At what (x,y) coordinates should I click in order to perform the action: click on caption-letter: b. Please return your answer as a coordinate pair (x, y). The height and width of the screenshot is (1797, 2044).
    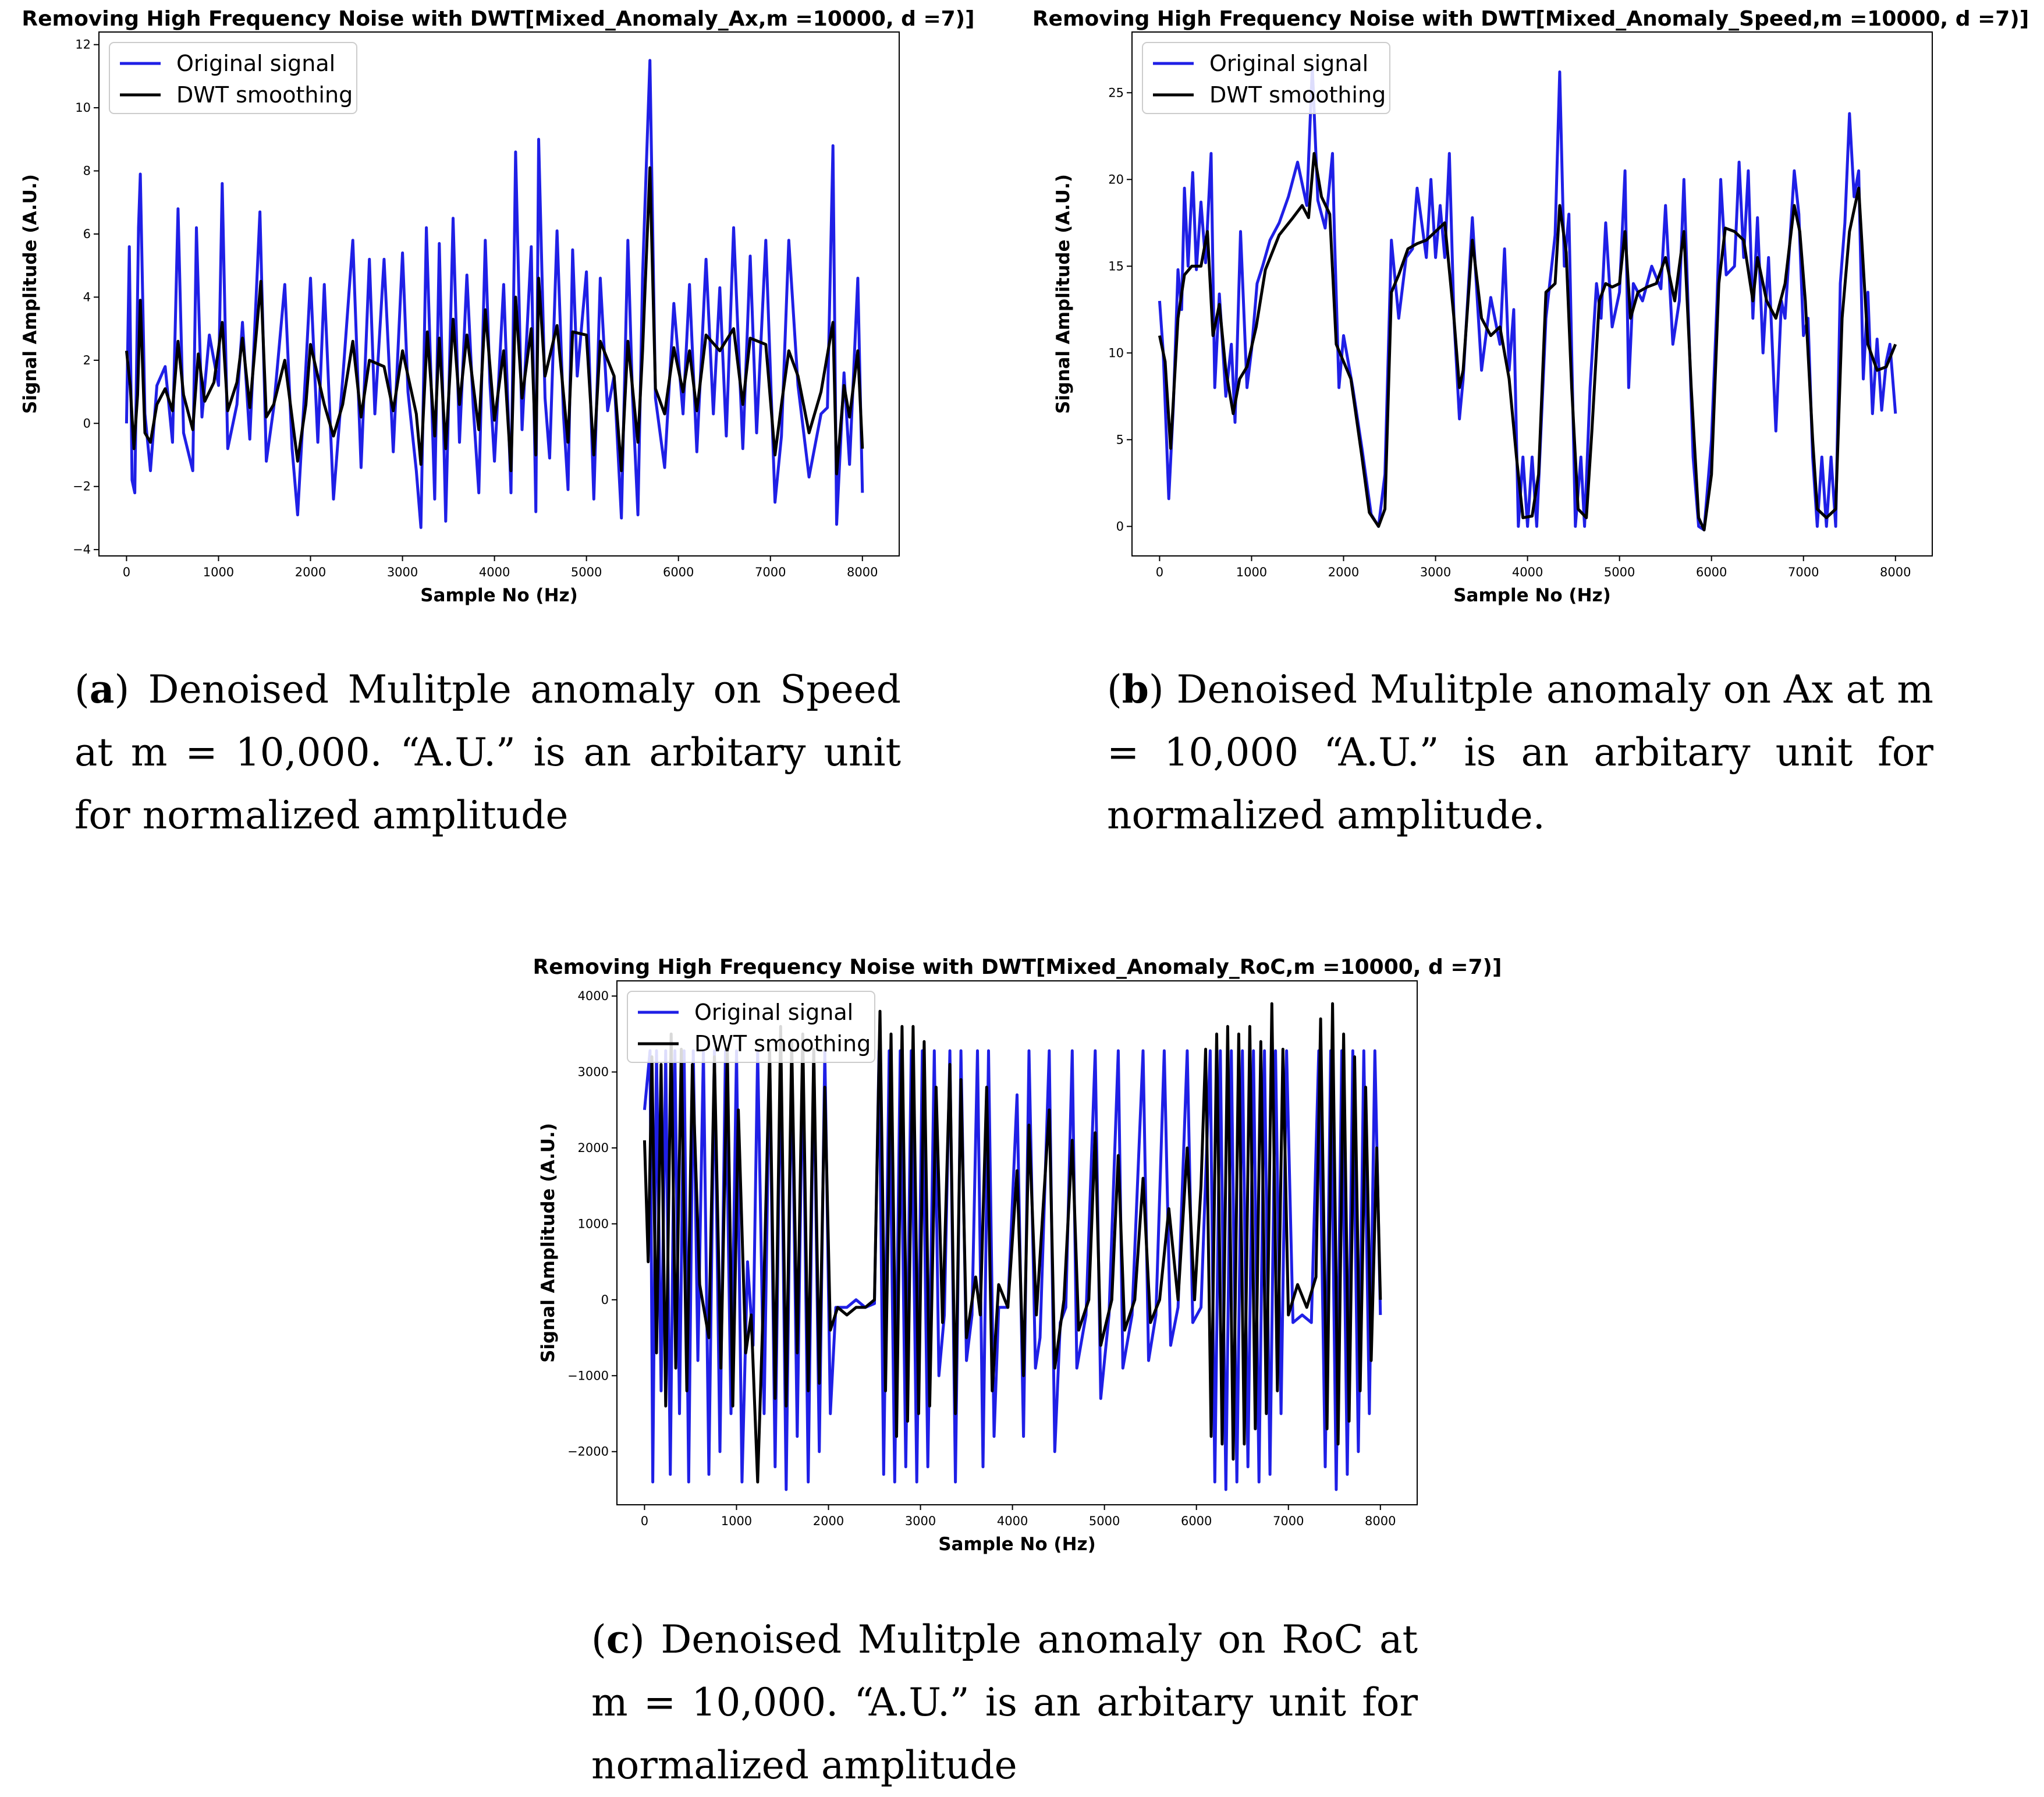
    Looking at the image, I should click on (1135, 689).